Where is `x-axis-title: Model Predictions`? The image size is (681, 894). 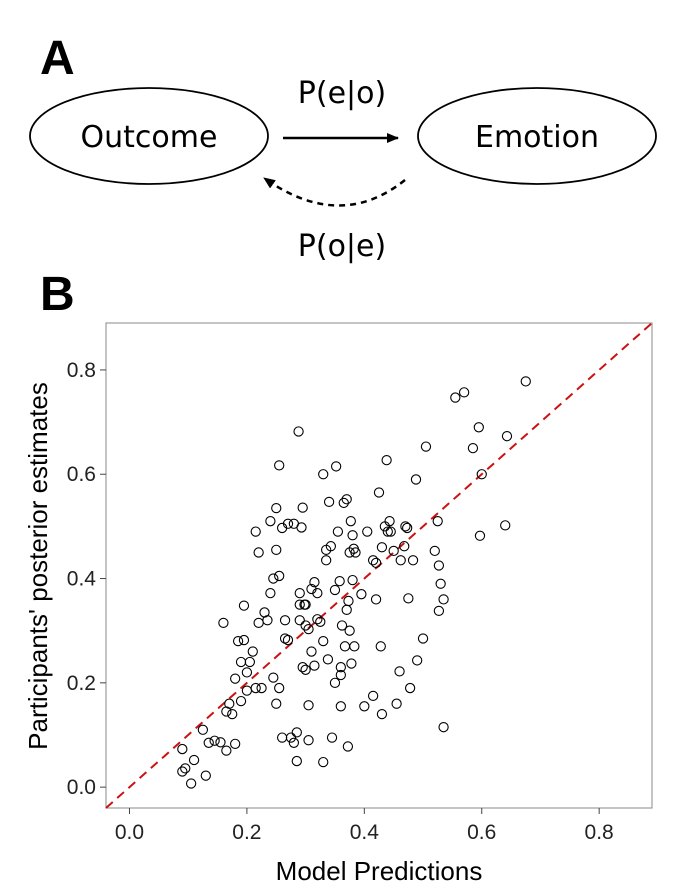
x-axis-title: Model Predictions is located at coordinates (379, 871).